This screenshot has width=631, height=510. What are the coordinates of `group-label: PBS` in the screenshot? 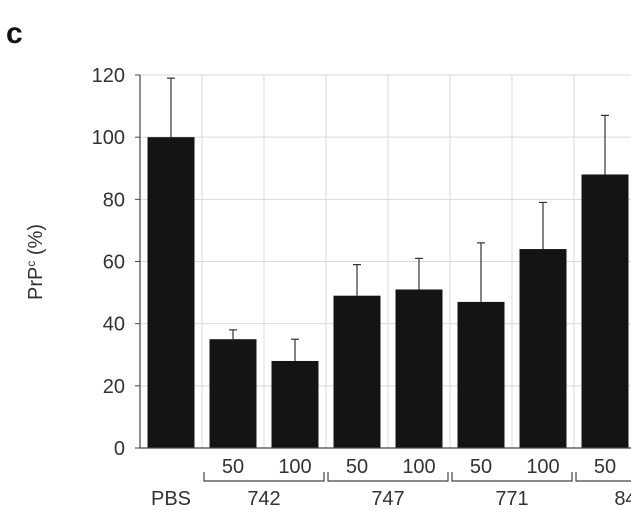 It's located at (171, 499).